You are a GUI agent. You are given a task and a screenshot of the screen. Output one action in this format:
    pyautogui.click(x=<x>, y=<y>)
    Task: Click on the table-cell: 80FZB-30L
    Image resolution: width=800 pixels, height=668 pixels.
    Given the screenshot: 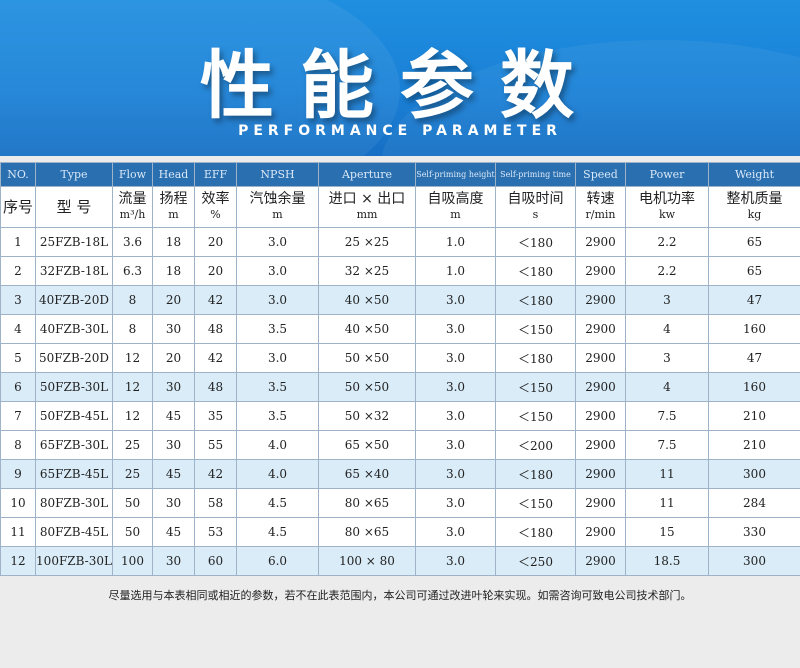 What is the action you would take?
    pyautogui.click(x=74, y=503)
    